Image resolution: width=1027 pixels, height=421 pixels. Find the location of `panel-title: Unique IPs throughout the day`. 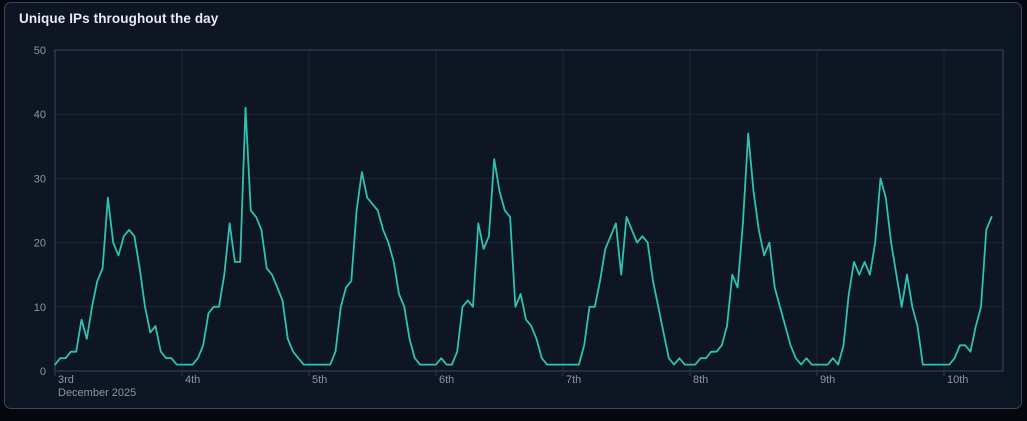

panel-title: Unique IPs throughout the day is located at coordinates (119, 18).